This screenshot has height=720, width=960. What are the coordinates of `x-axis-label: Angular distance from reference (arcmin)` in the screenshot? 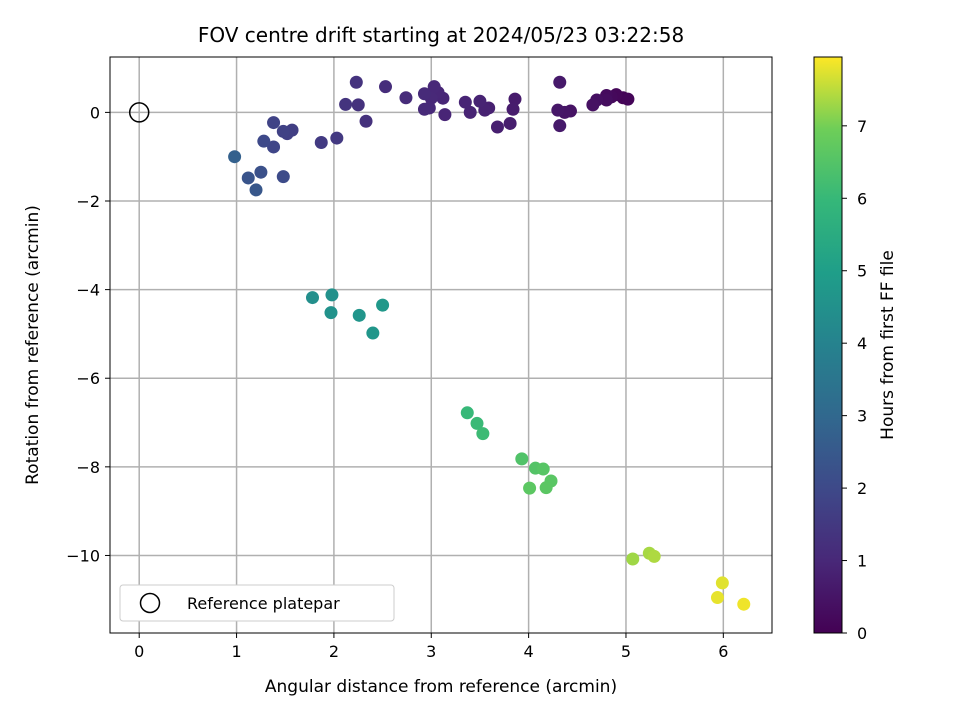 It's located at (441, 687).